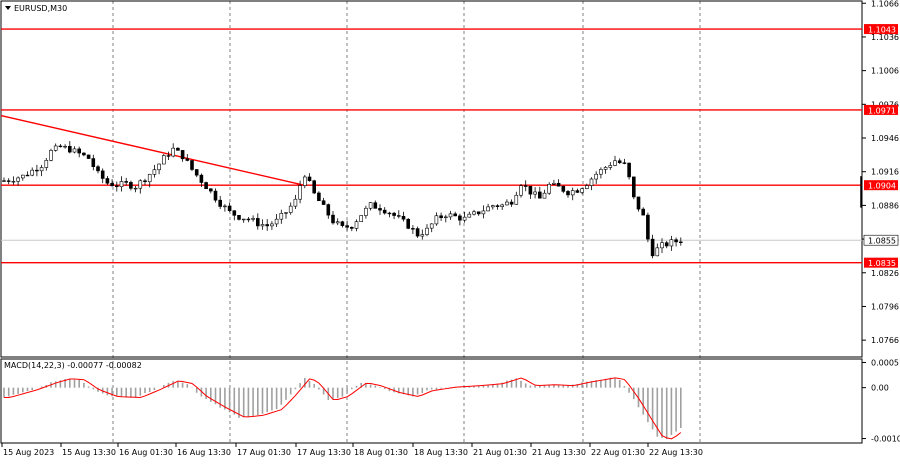  What do you see at coordinates (885, 4) in the screenshot?
I see `price-tick-label: 1.1066` at bounding box center [885, 4].